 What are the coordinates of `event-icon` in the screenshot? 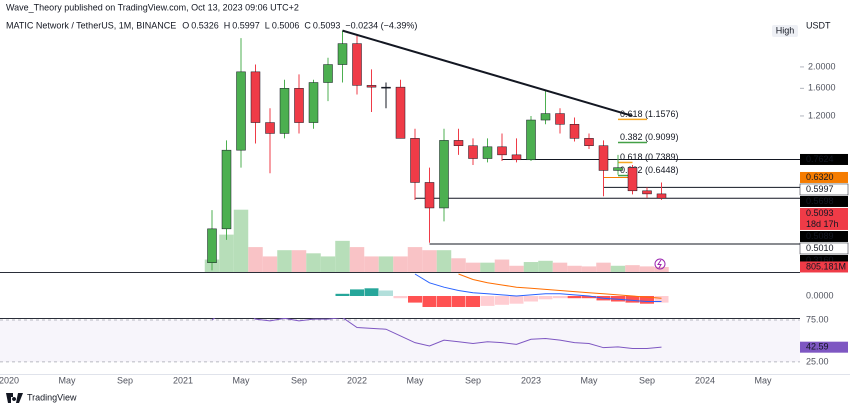 It's located at (660, 264).